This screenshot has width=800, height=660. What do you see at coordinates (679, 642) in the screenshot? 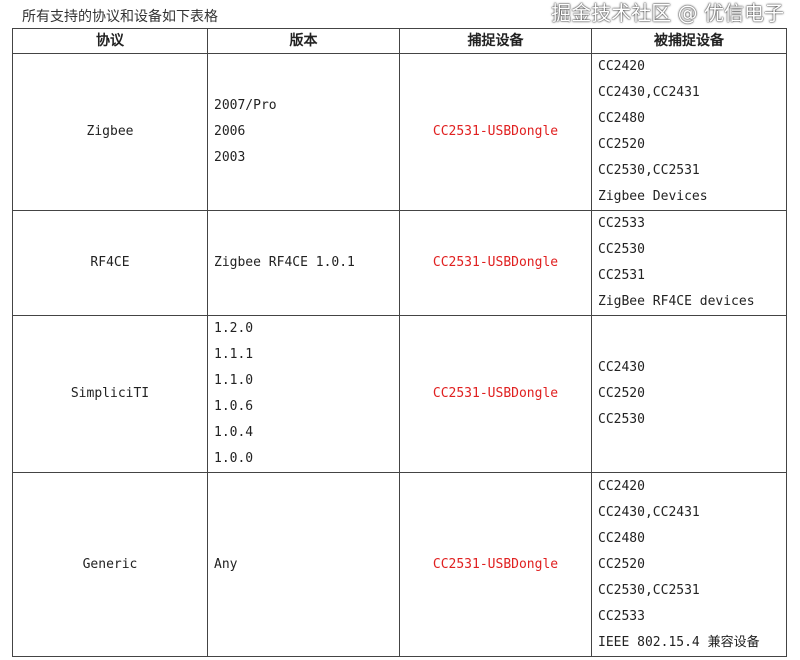
I see `target-device-item: IEEE 802.15.4 兼容设备` at bounding box center [679, 642].